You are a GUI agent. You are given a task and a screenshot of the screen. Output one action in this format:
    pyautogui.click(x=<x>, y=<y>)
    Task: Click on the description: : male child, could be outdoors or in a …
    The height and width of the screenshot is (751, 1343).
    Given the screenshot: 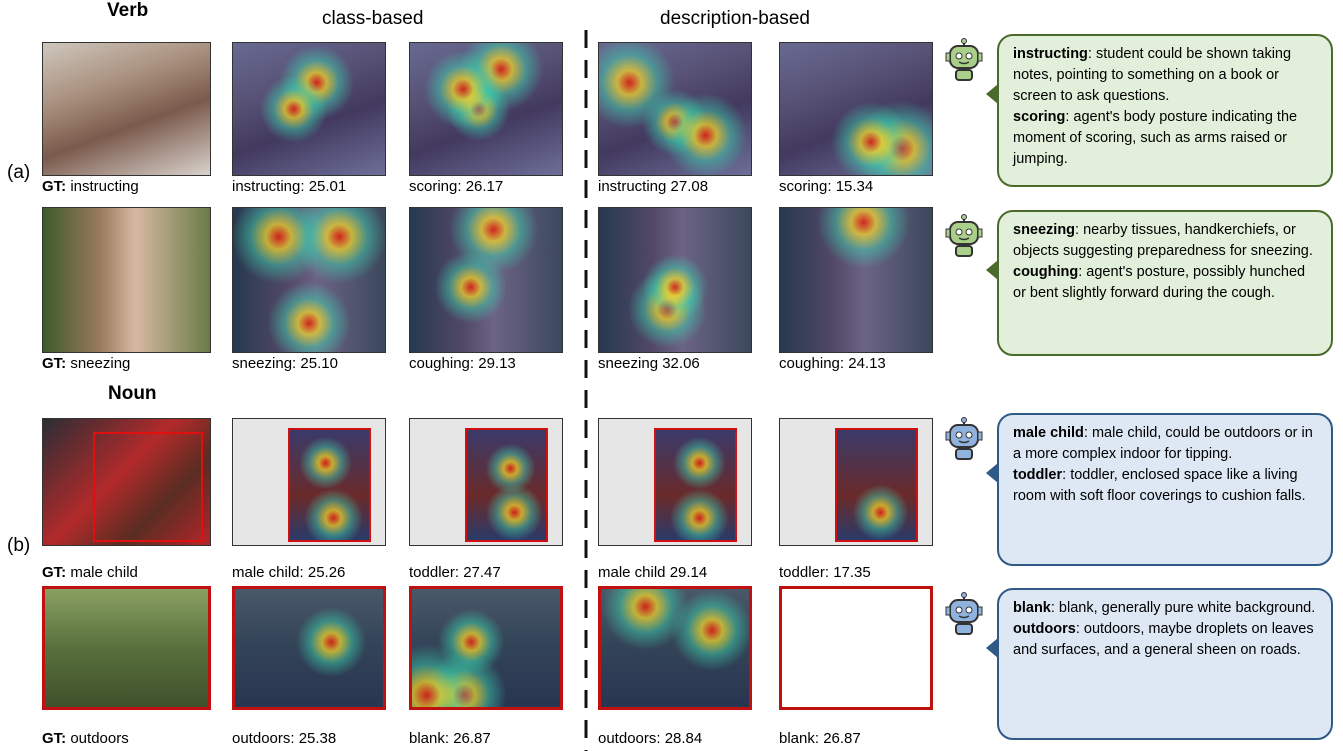 What is the action you would take?
    pyautogui.click(x=1163, y=444)
    